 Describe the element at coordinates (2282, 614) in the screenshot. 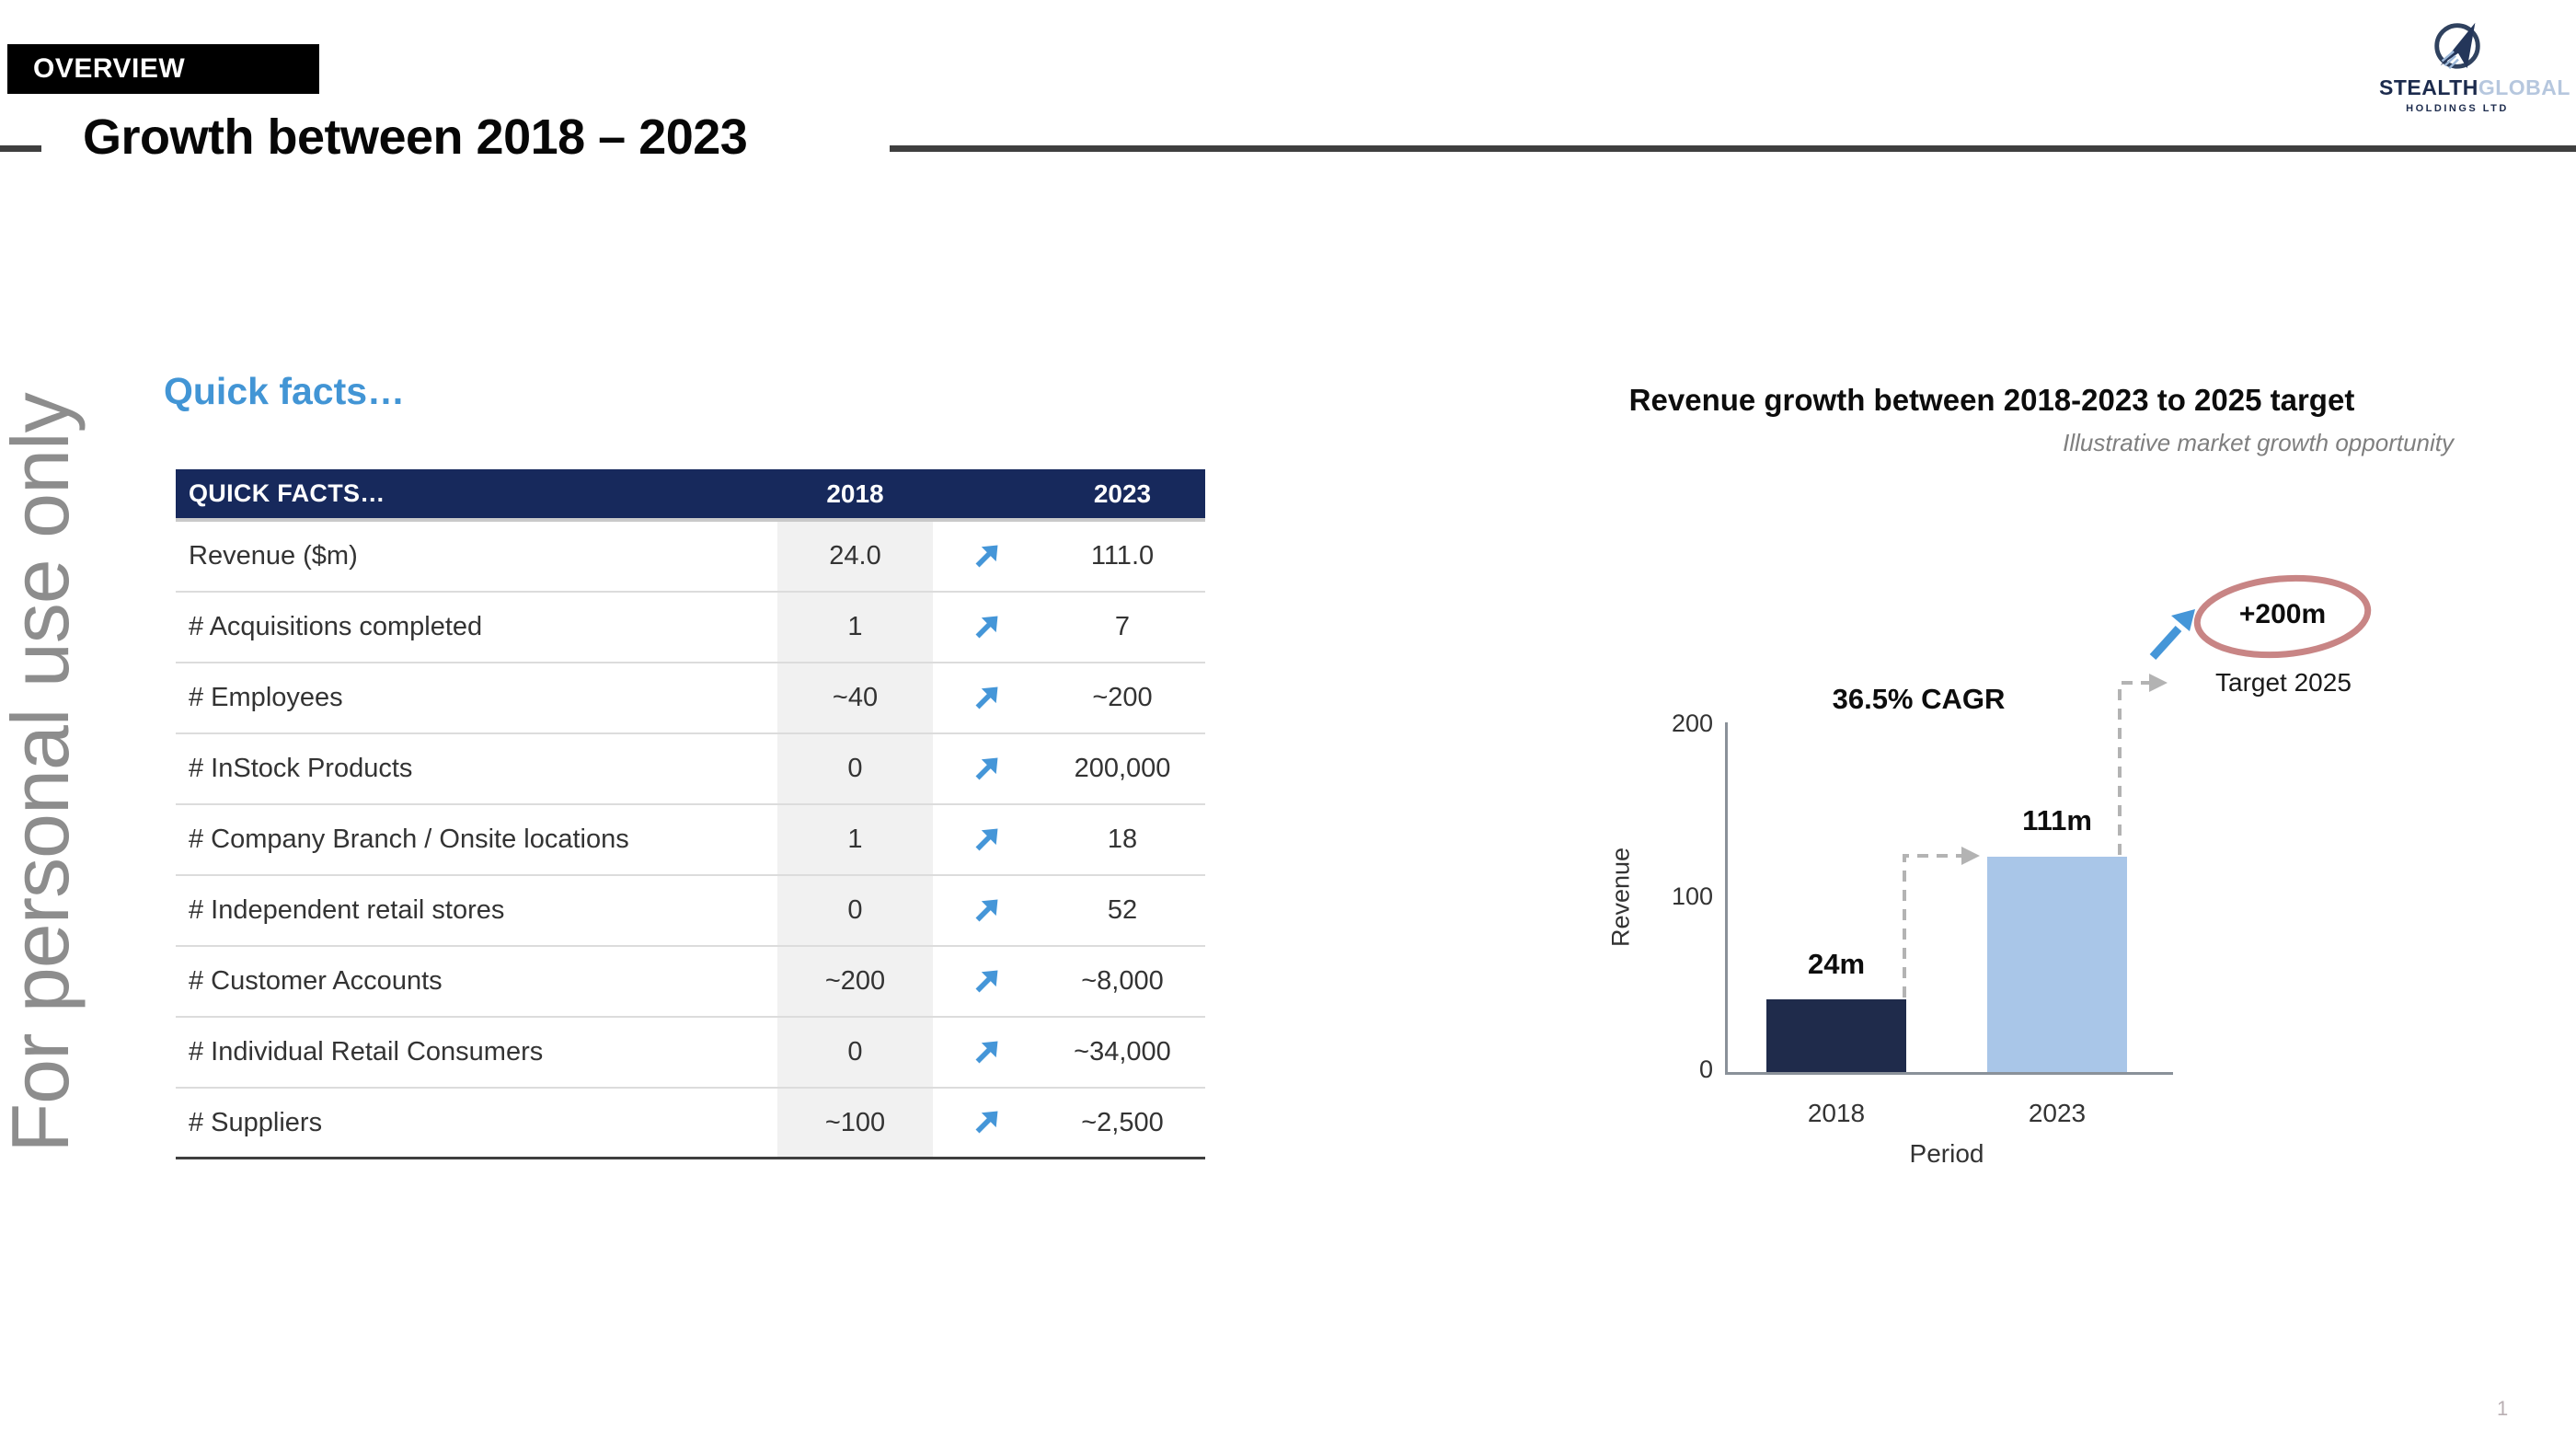

I see `target-value-label: +200m` at that location.